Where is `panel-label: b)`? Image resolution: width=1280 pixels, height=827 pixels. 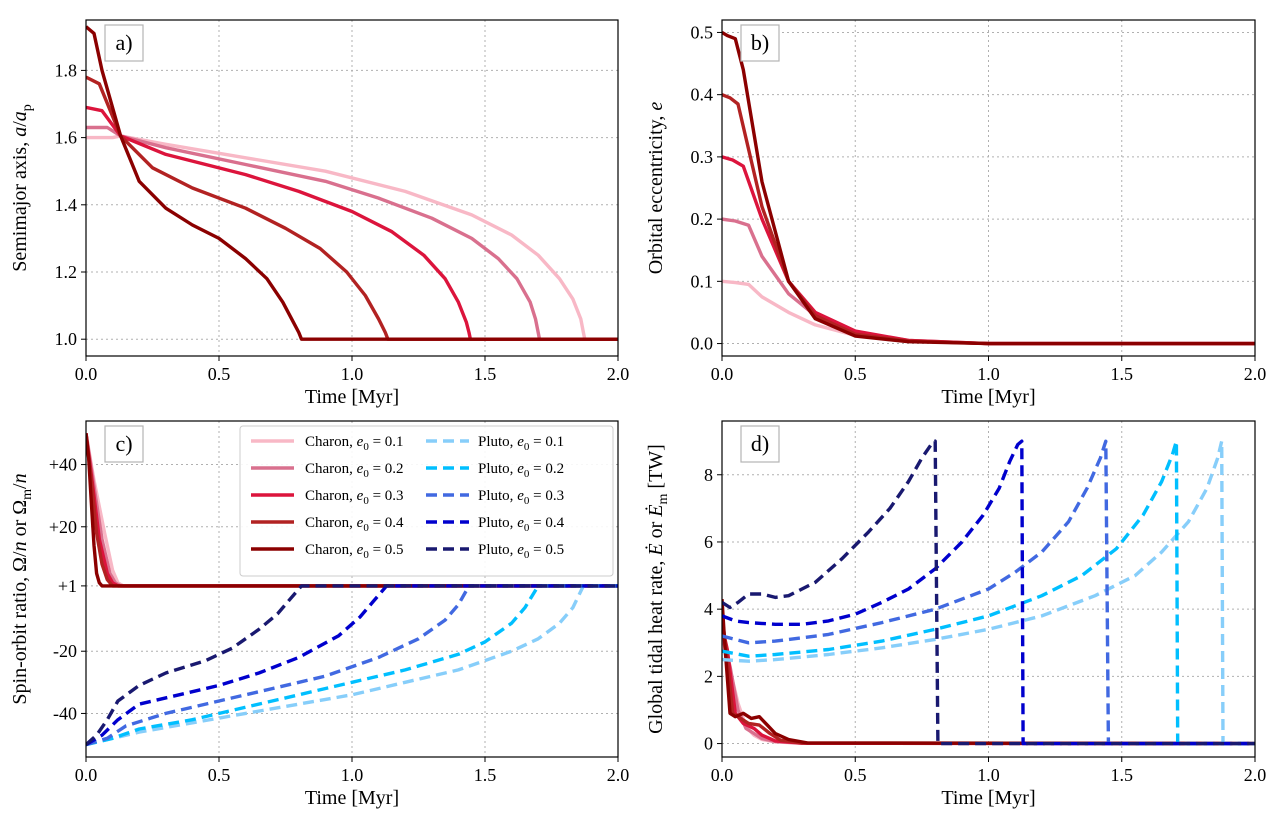
panel-label: b) is located at coordinates (760, 43).